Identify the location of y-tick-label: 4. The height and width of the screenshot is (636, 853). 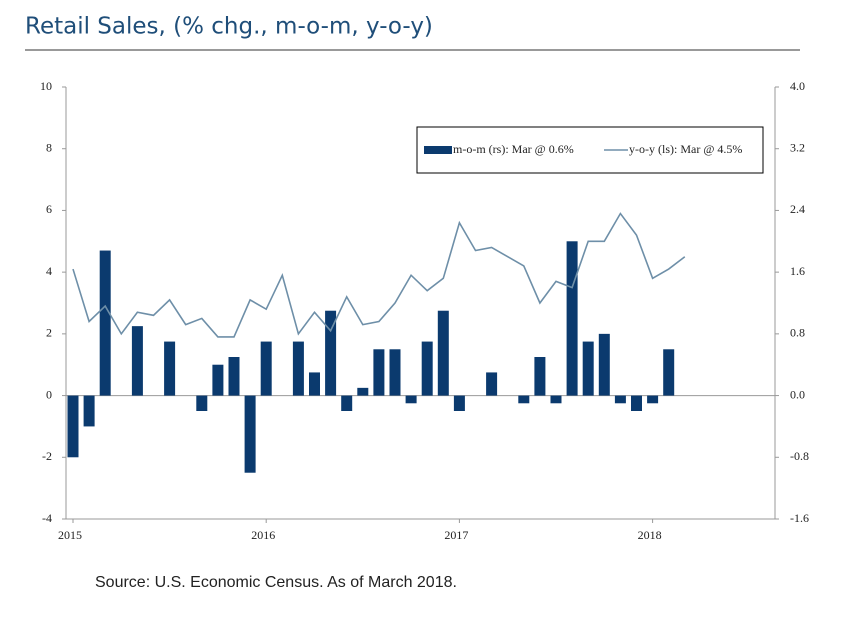
(49, 271).